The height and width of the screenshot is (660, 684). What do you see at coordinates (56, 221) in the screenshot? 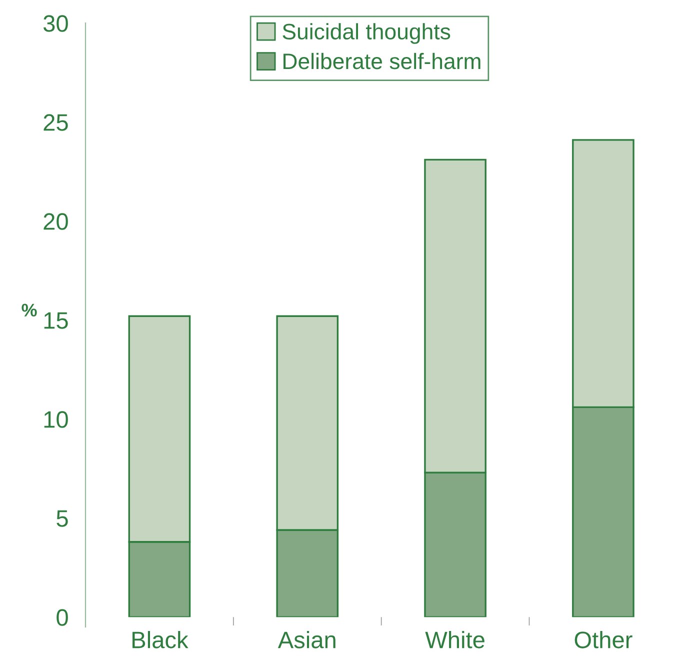
I see `y-tick-label: 20` at bounding box center [56, 221].